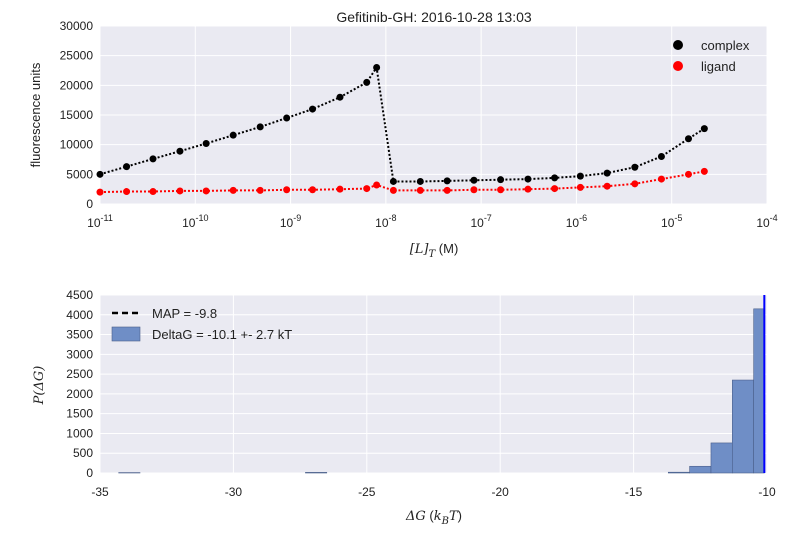  Describe the element at coordinates (77, 145) in the screenshot. I see `top-y-tick-label: 10000` at that location.